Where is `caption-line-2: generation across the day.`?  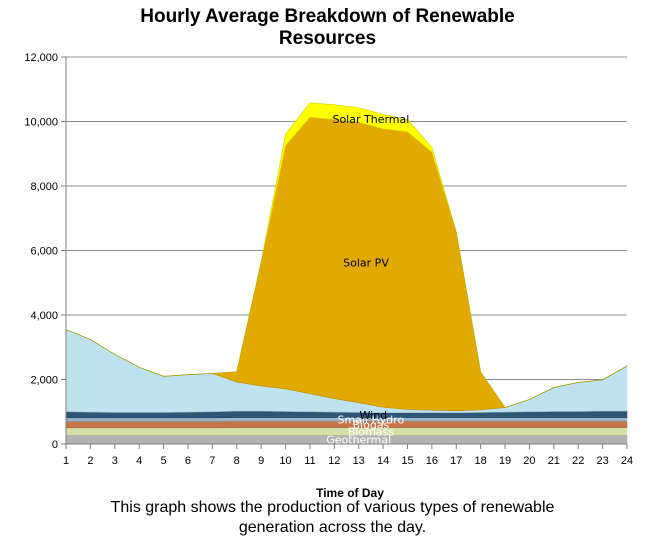
caption-line-2: generation across the day. is located at coordinates (332, 527).